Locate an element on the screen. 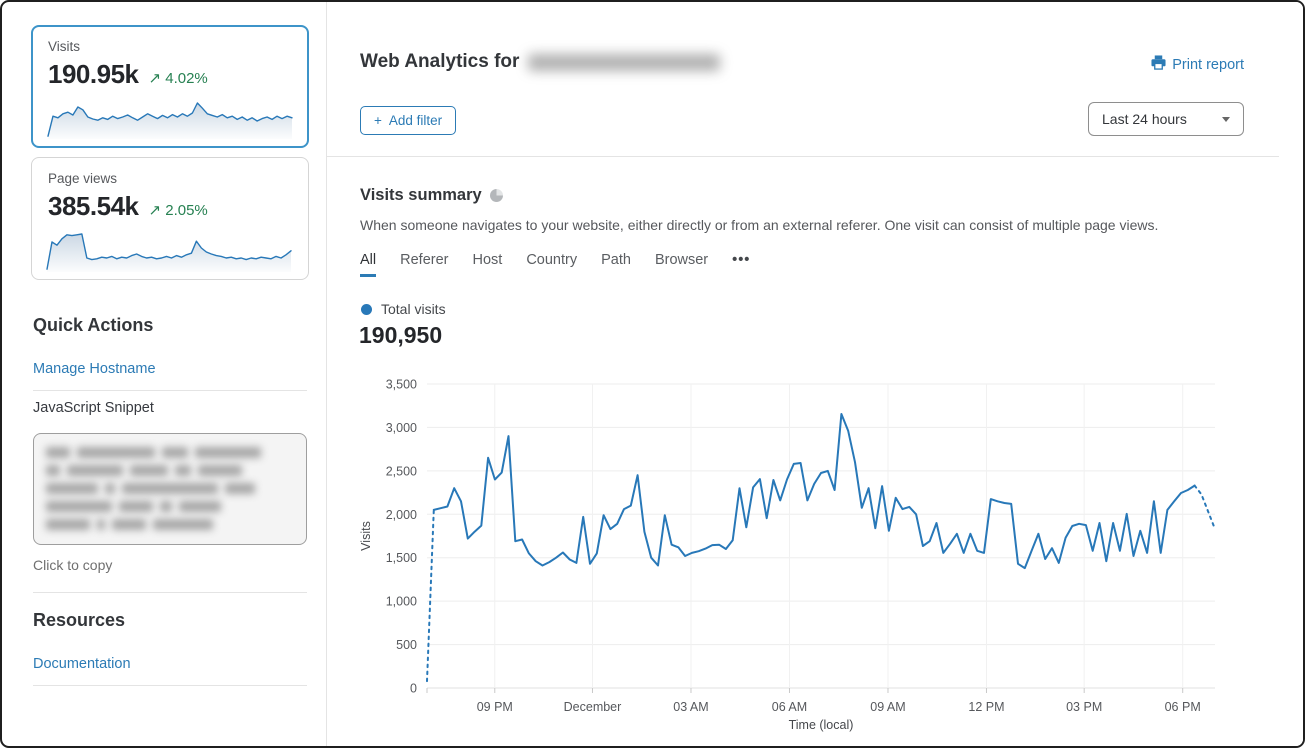  legend-label: Total visits is located at coordinates (413, 309).